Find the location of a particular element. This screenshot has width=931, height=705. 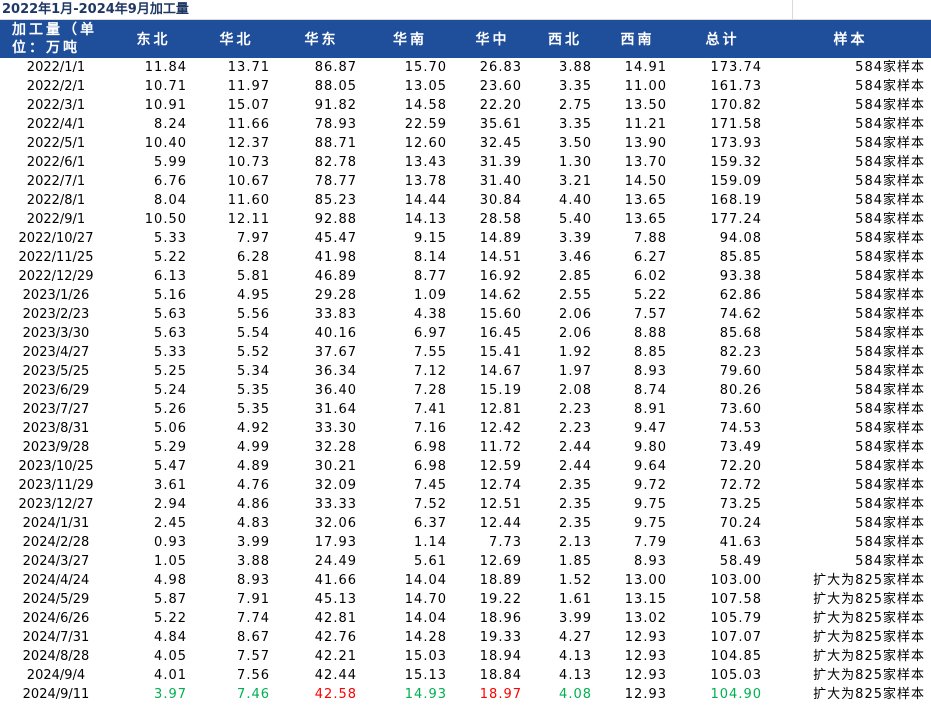

cell: 9.80 is located at coordinates (650, 447).